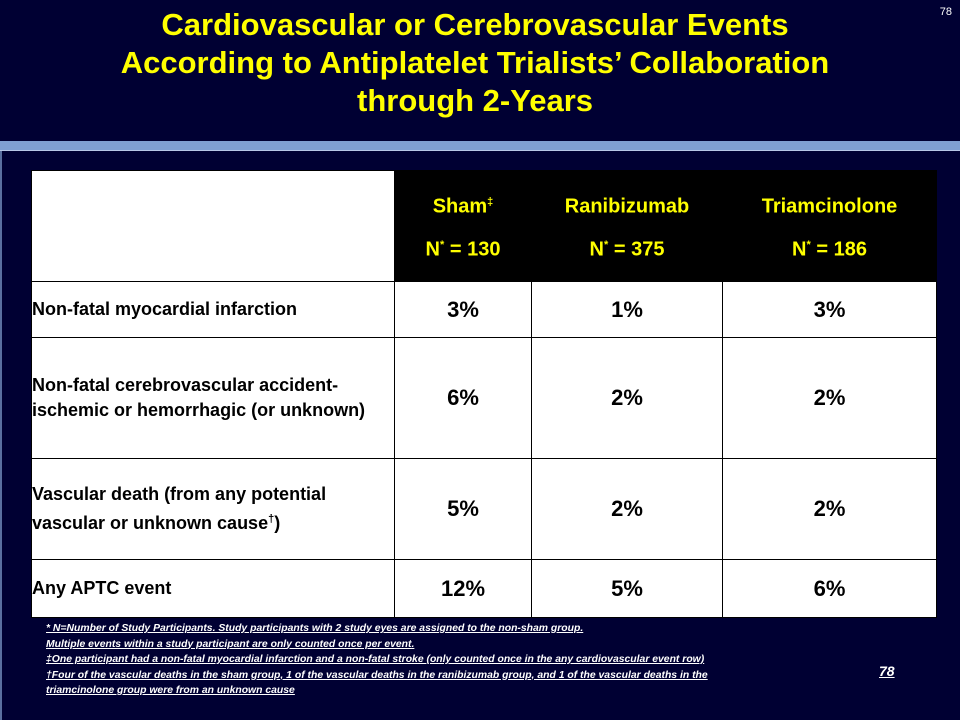 This screenshot has height=720, width=960. I want to click on col-name: Ranibizumab, so click(627, 207).